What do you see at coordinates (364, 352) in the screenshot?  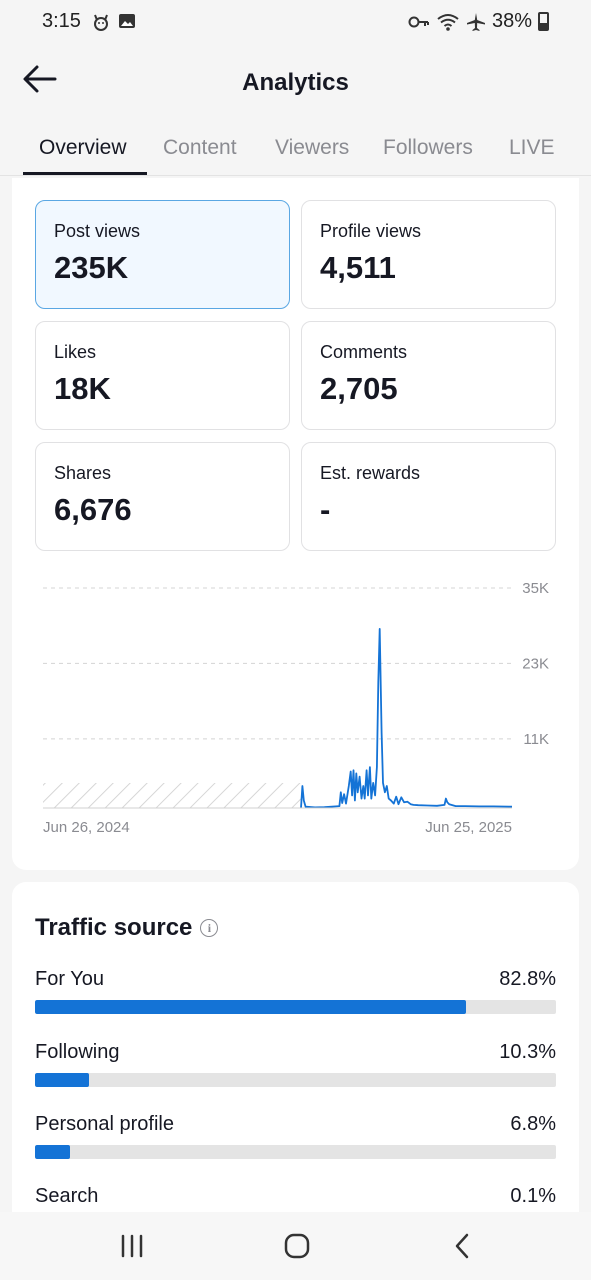 I see `stat-label: Comments` at bounding box center [364, 352].